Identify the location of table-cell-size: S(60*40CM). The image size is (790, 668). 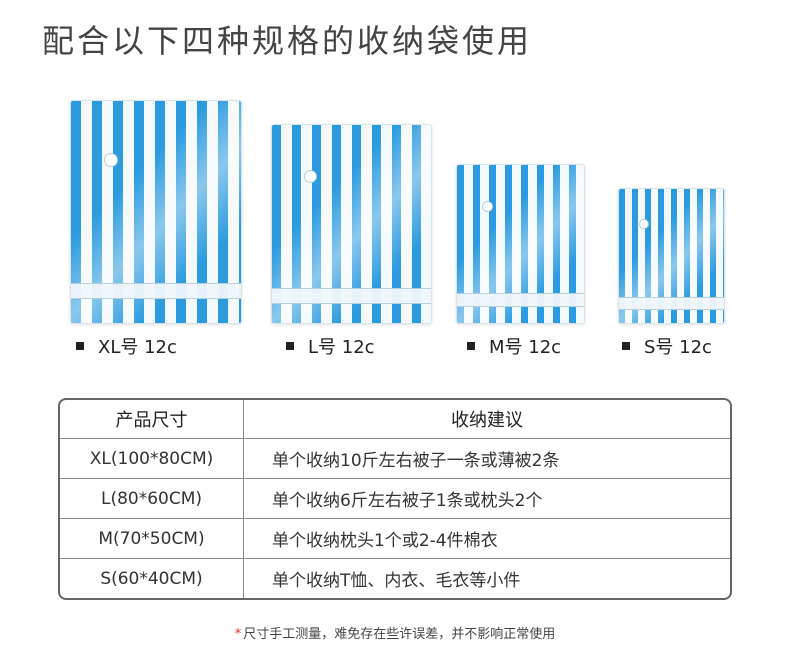
(152, 578).